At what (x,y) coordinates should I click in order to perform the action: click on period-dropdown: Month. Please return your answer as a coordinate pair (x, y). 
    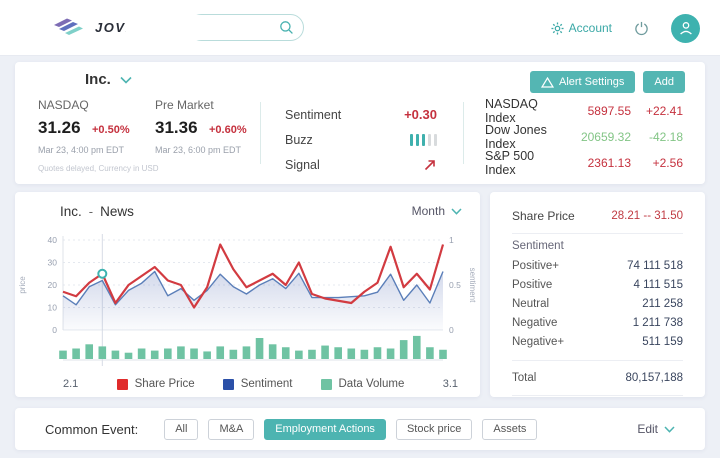
    Looking at the image, I should click on (437, 211).